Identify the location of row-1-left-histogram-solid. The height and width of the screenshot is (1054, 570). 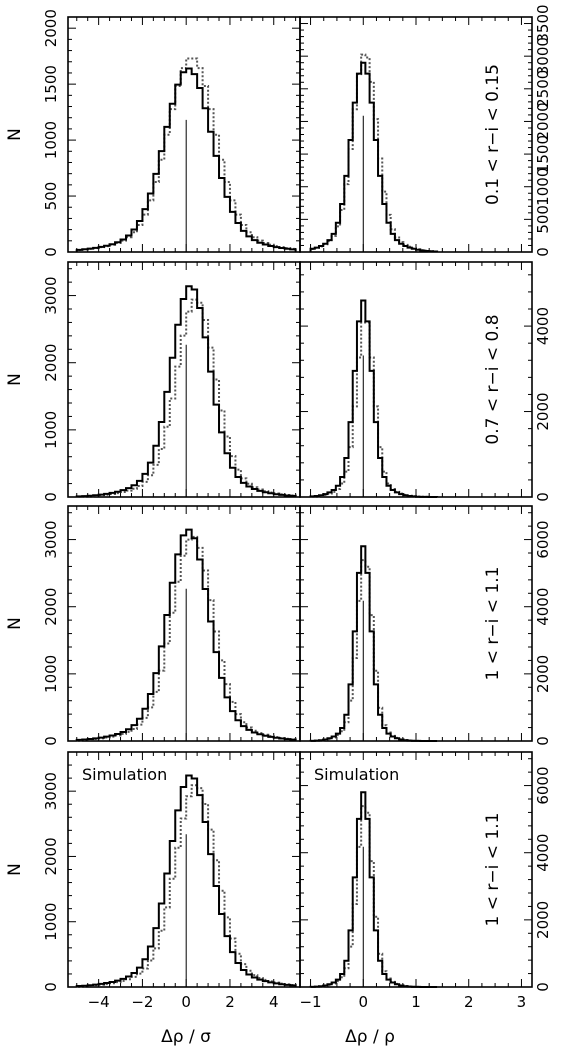
(186, 159).